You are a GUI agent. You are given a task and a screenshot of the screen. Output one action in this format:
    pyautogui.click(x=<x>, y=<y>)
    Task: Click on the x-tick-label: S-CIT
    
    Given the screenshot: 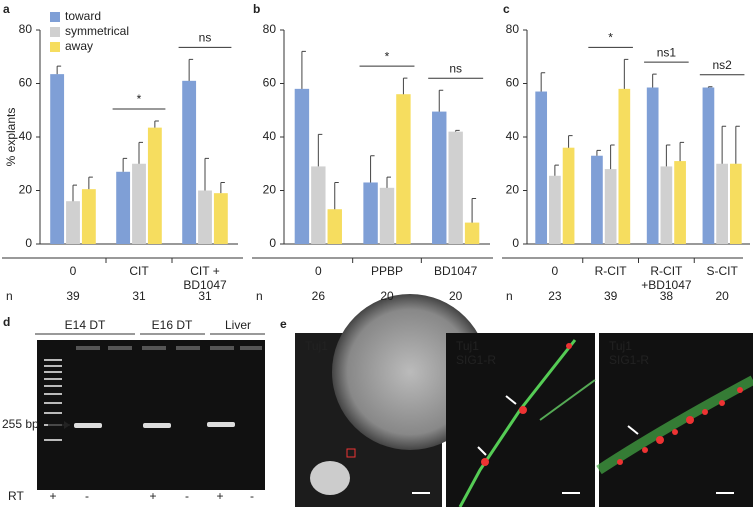 What is the action you would take?
    pyautogui.click(x=722, y=271)
    